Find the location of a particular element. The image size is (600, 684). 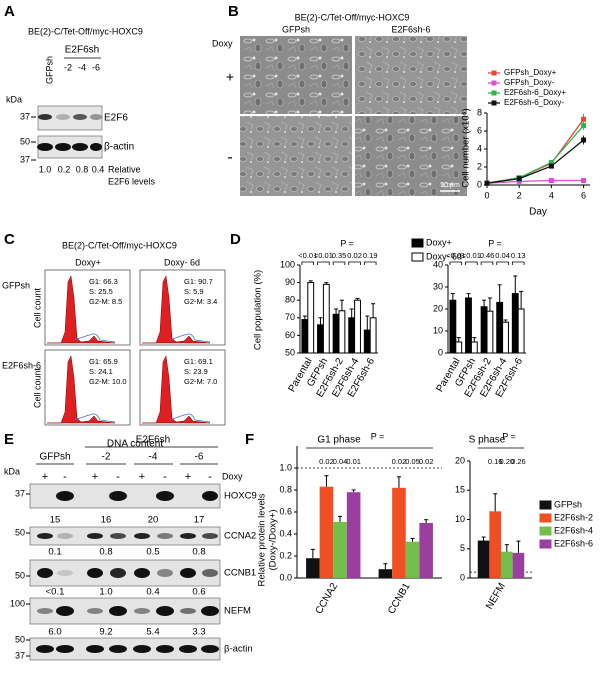

level-value: 0.5 is located at coordinates (152, 552).